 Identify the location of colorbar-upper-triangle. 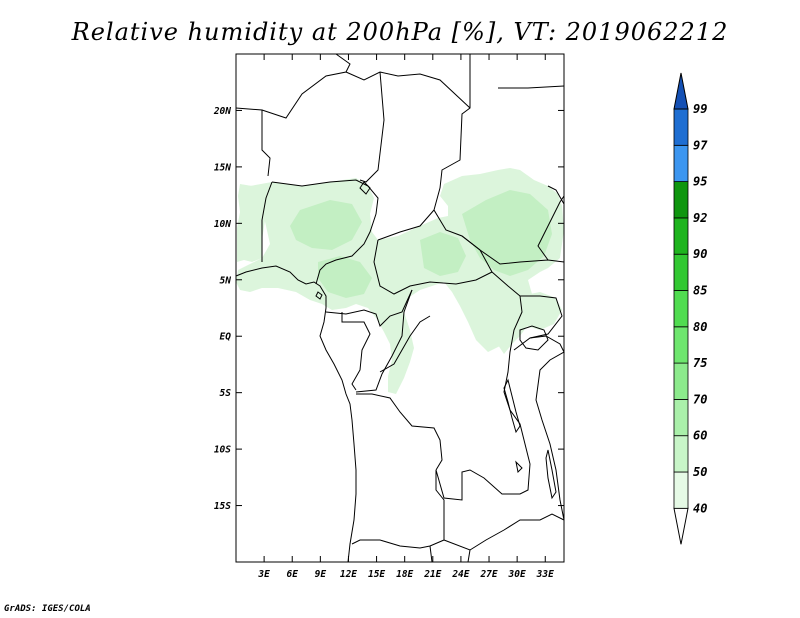
(681, 91).